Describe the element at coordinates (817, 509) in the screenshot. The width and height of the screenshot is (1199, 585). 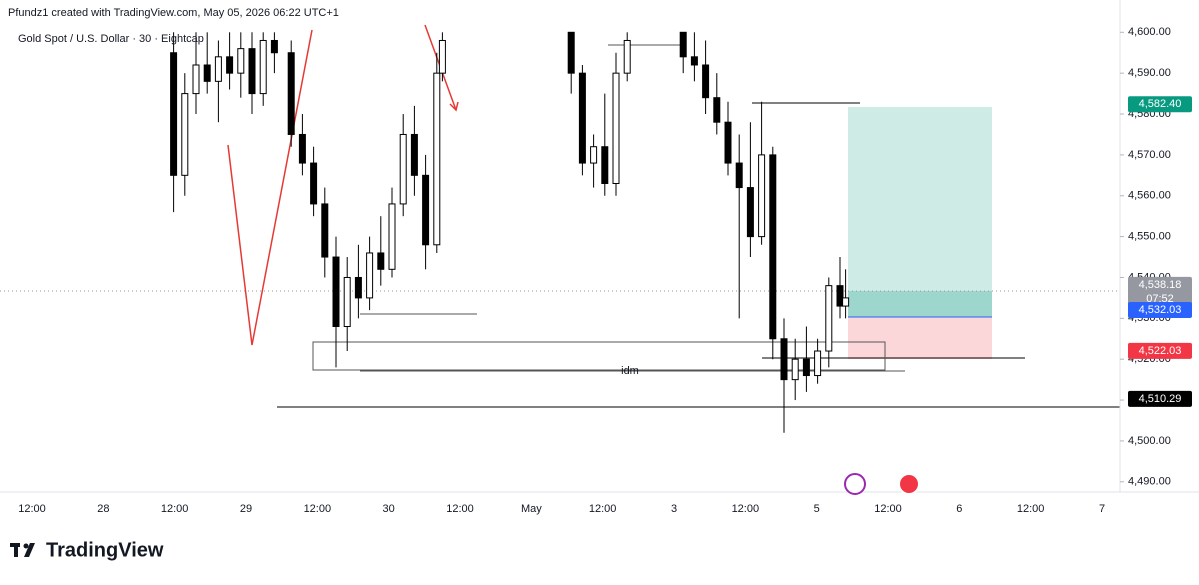
I see `x-tick-label: 5` at that location.